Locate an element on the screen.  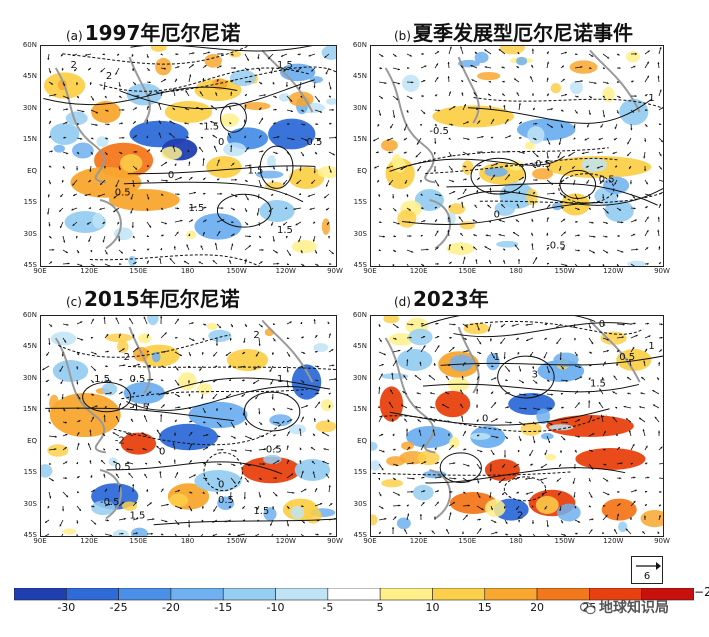
map-panel-d: 0 0.5 1.5 0 3 1 2 1 is located at coordinates (517, 426).